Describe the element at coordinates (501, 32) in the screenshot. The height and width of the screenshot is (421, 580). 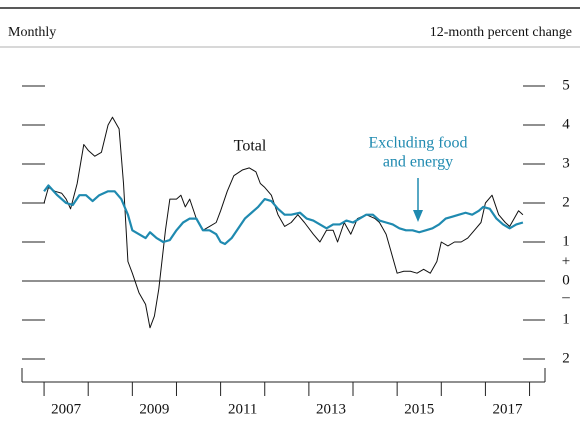
I see `subtitle-right: 12-month percent change` at that location.